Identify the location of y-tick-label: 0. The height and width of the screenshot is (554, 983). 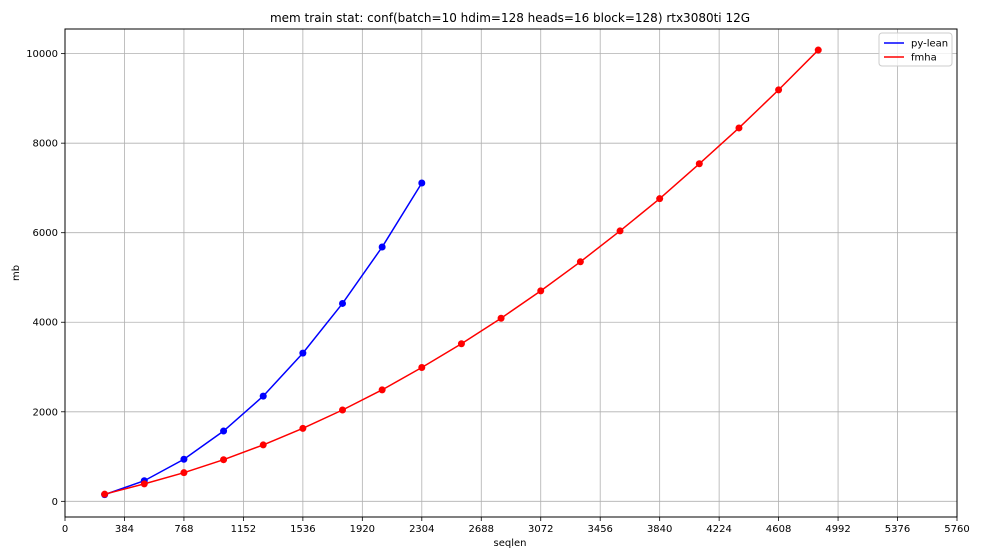
(55, 502).